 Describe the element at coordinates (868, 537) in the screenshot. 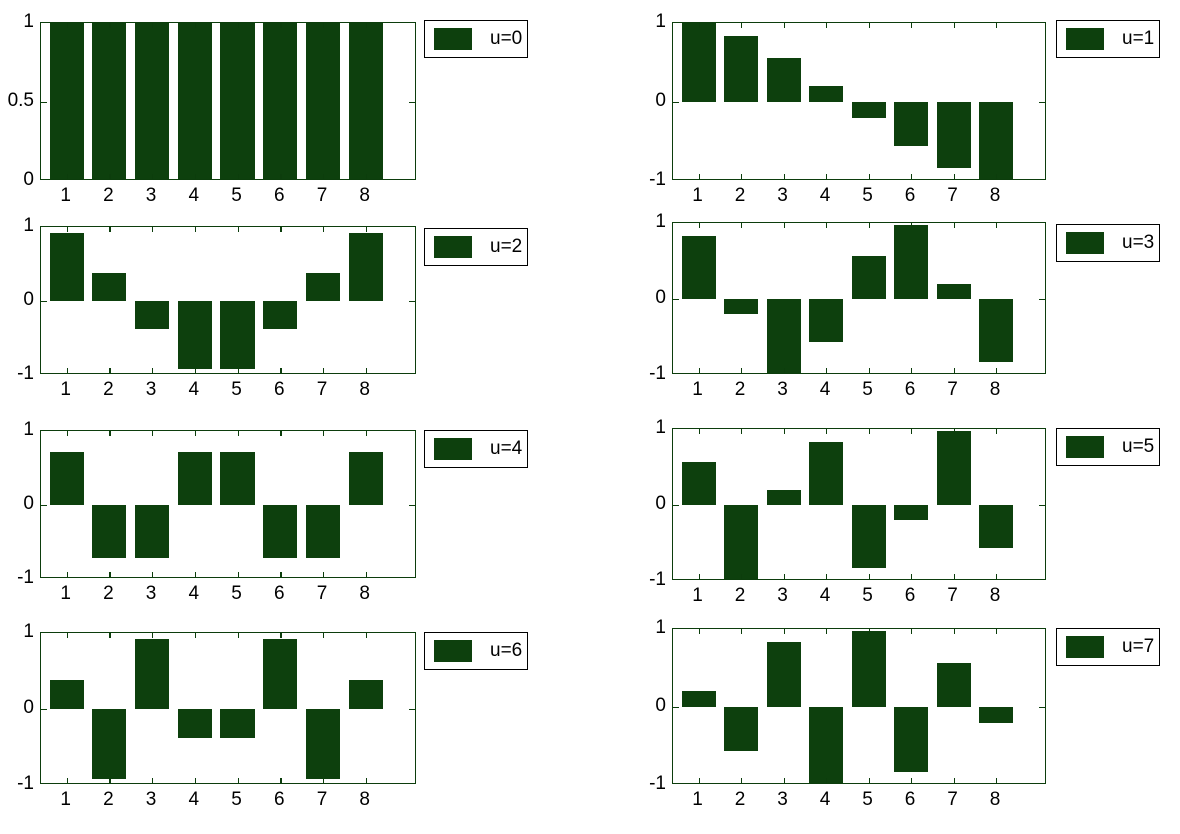

I see `bar-u5-x5` at that location.